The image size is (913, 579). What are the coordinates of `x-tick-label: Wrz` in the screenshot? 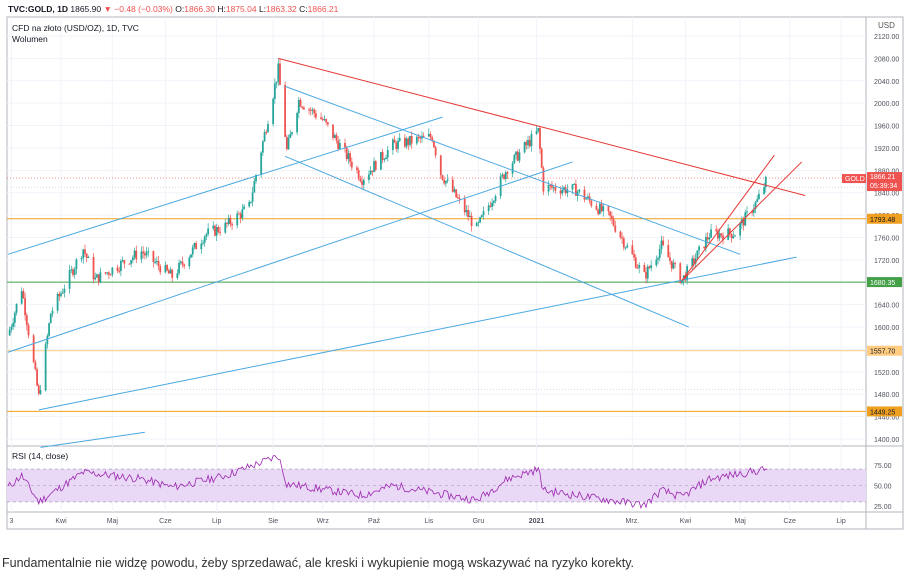 It's located at (323, 521).